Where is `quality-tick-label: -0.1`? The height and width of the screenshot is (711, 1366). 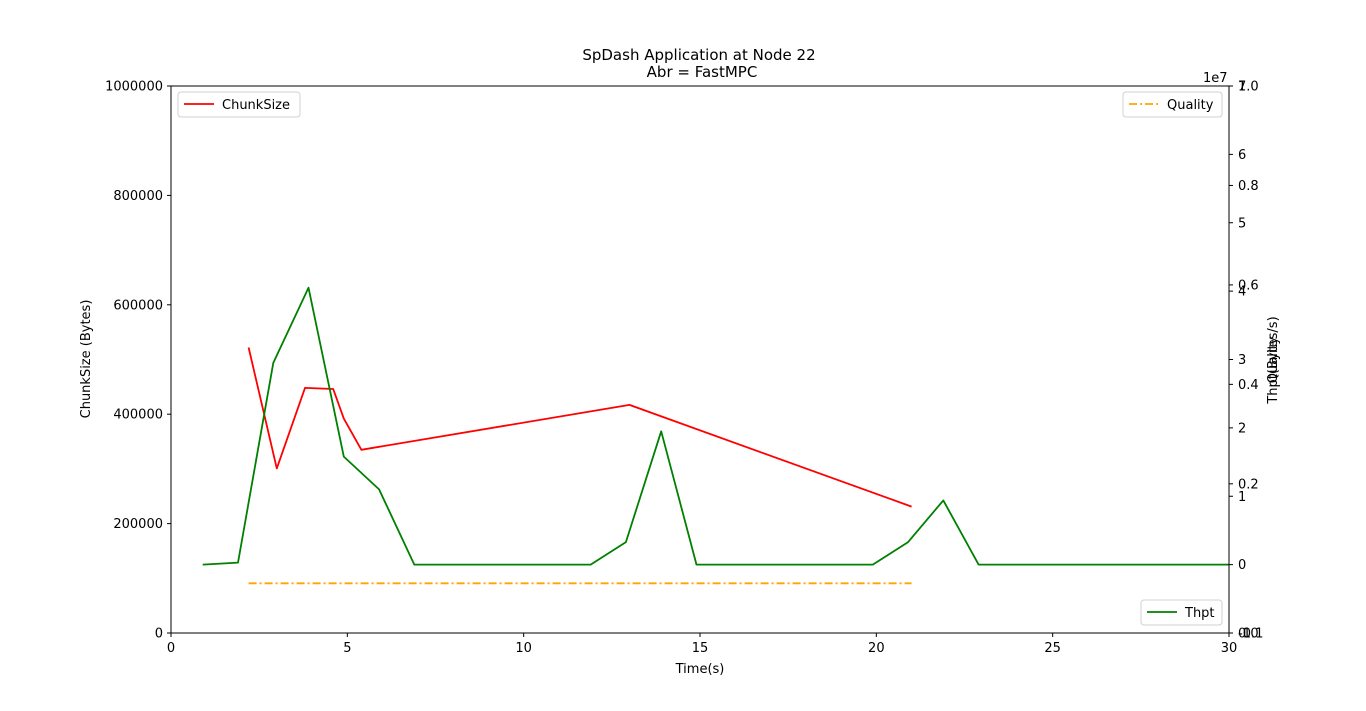
quality-tick-label: -0.1 is located at coordinates (1250, 634).